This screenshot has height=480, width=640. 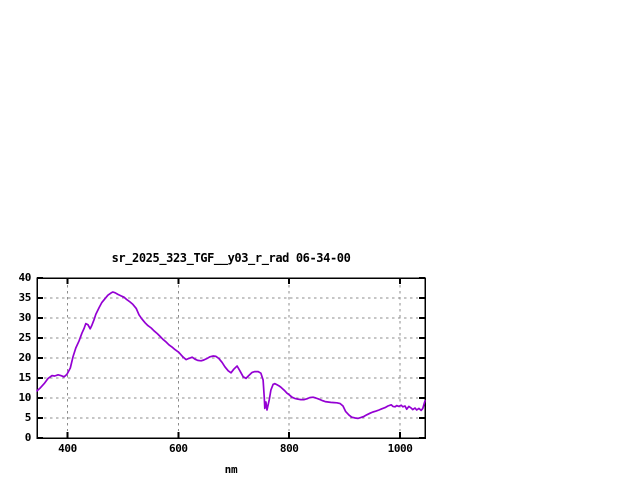 What do you see at coordinates (25, 277) in the screenshot?
I see `y-tick-label: 40` at bounding box center [25, 277].